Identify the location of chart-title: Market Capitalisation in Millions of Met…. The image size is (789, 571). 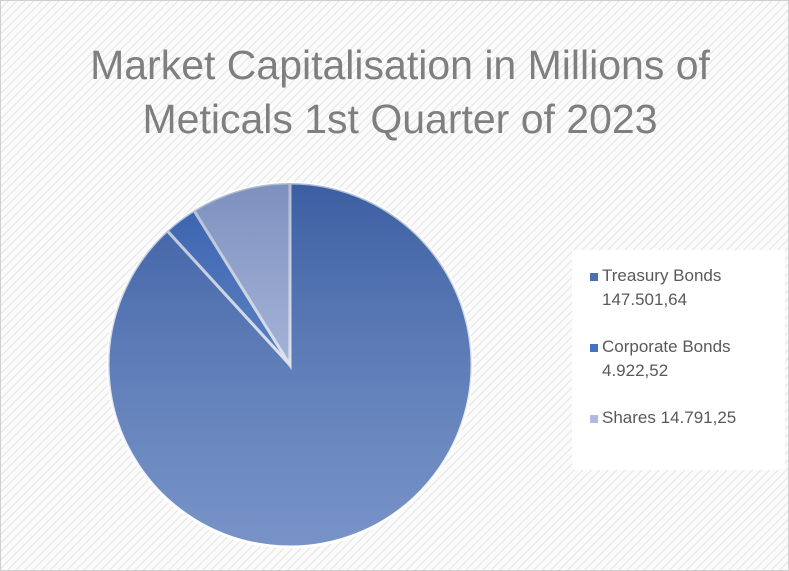
(400, 92).